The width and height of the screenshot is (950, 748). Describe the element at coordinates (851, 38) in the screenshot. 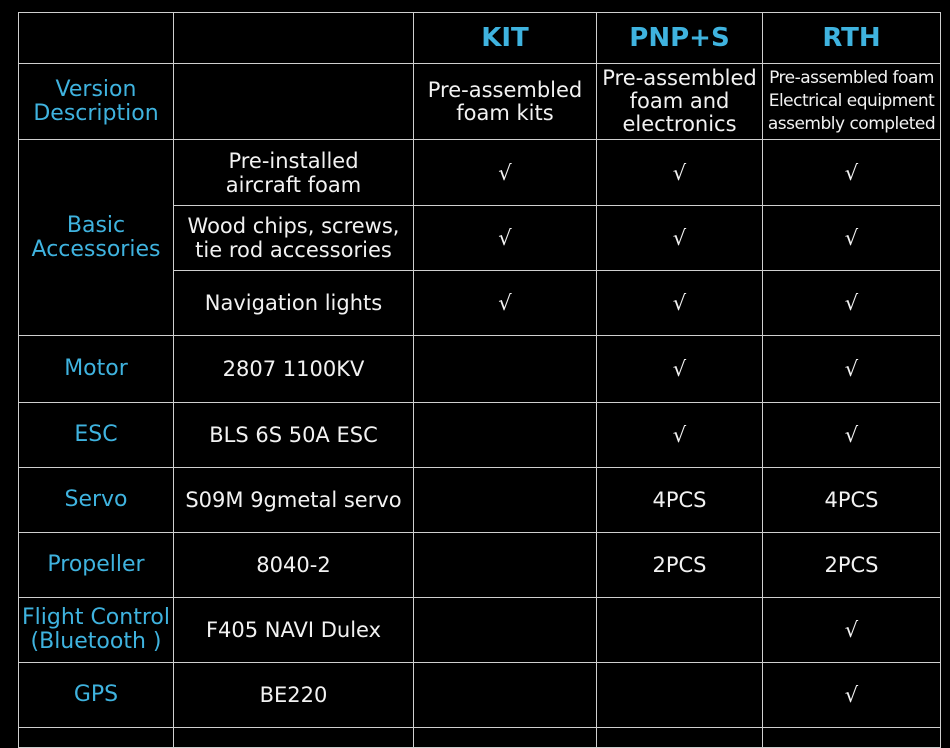

I see `column-header: RTH` at that location.